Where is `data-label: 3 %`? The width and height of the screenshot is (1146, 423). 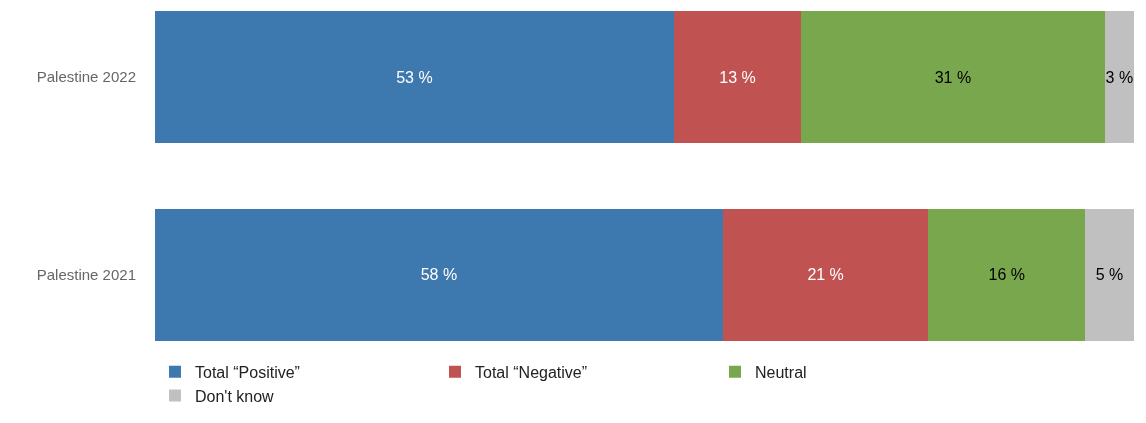 data-label: 3 % is located at coordinates (1119, 77).